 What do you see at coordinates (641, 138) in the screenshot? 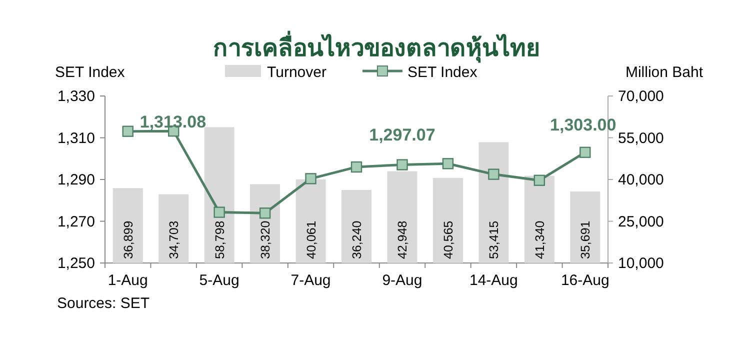
I see `y2-tick-label: 55,000` at bounding box center [641, 138].